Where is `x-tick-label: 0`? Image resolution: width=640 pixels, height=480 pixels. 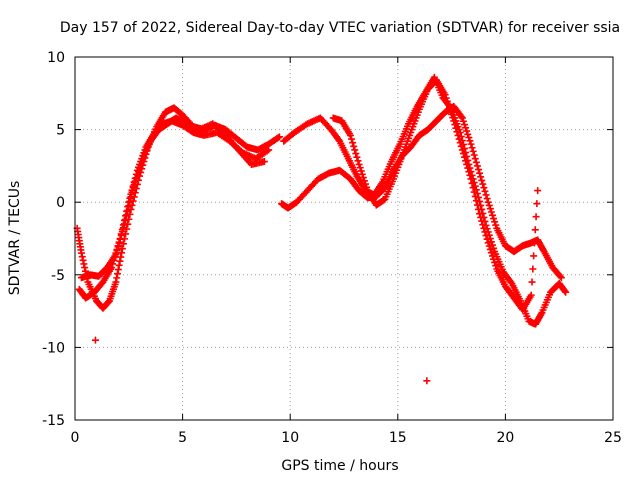 x-tick-label: 0 is located at coordinates (75, 438).